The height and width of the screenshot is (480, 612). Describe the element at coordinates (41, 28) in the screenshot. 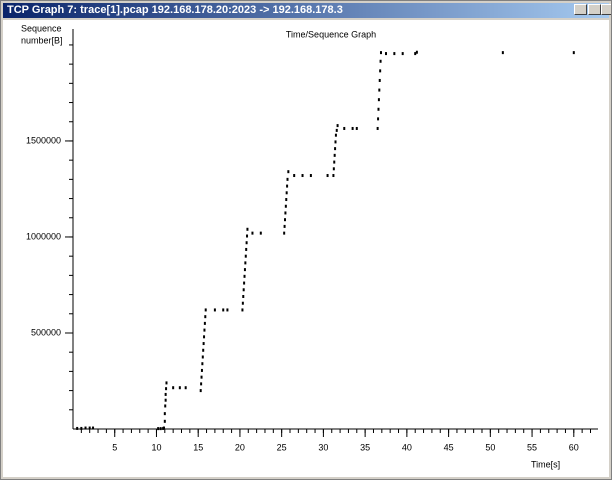

I see `y-axis-label: Sequence` at that location.